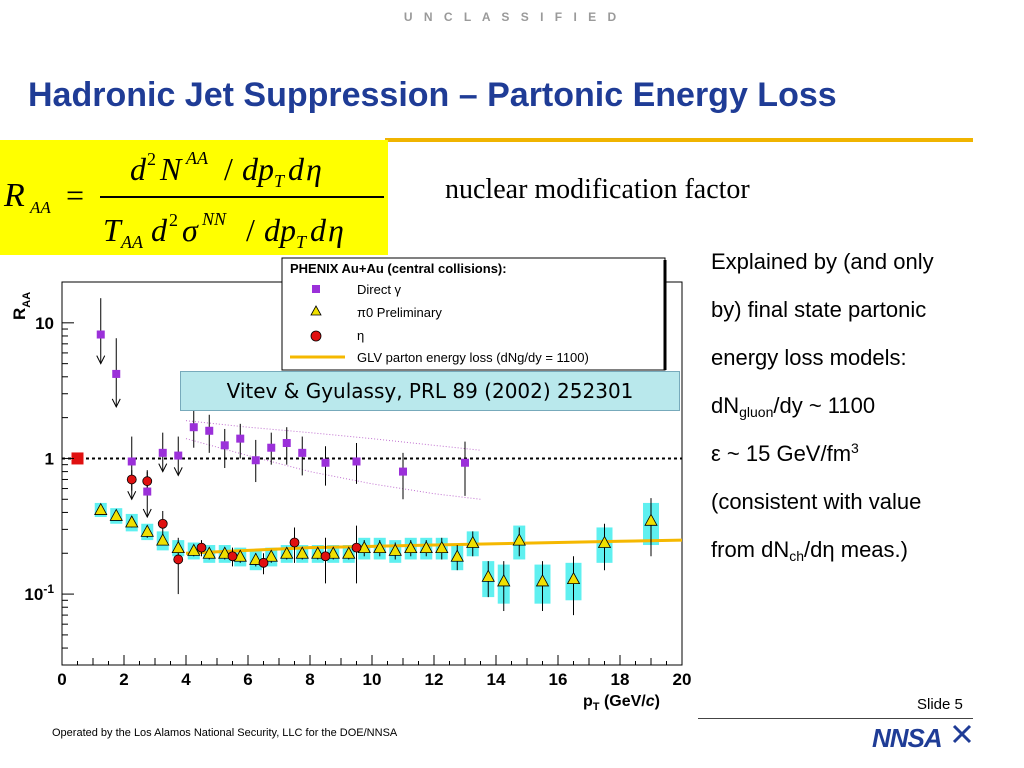  I want to click on y-tick-label: 10, so click(44, 323).